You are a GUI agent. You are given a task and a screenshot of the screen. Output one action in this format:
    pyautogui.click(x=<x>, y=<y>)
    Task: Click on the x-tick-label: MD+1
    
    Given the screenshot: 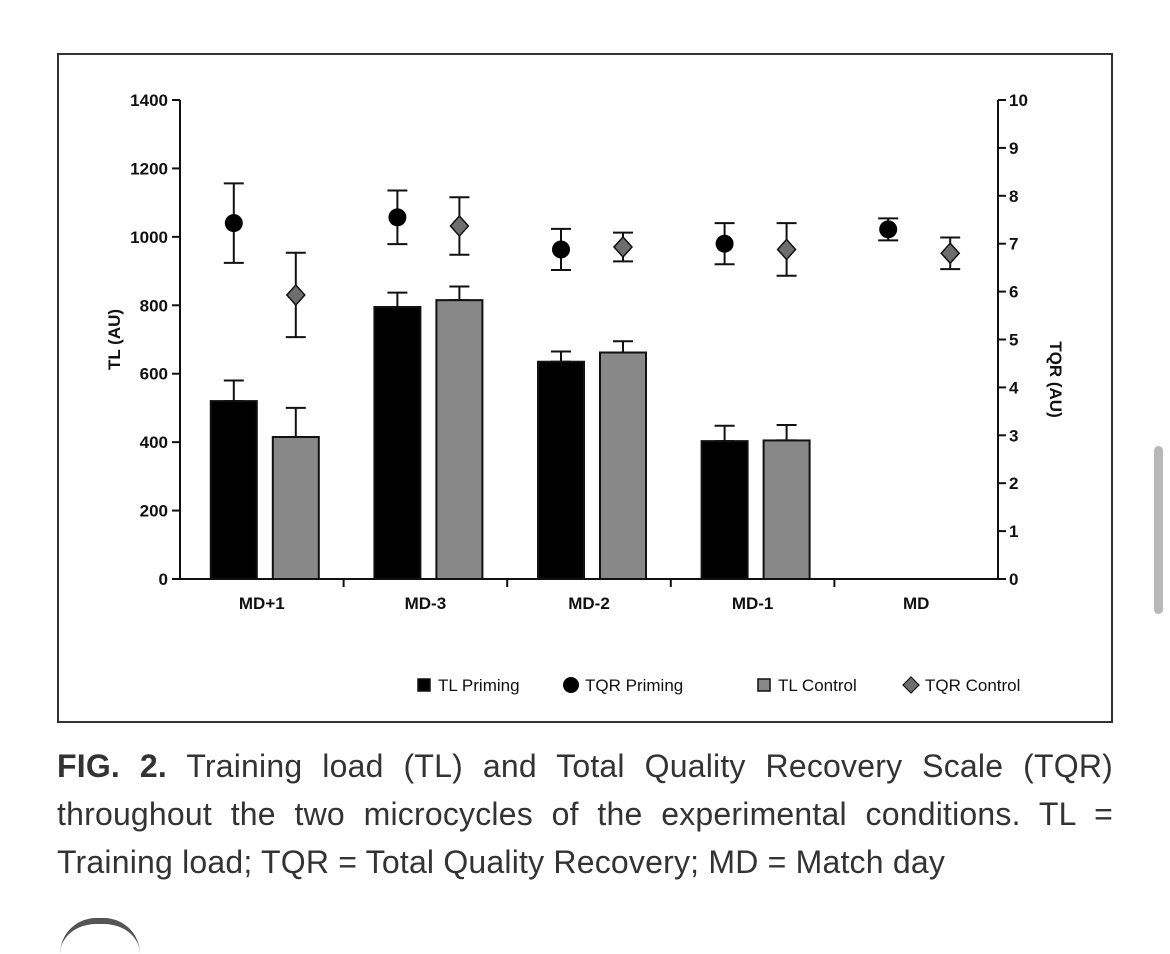 What is the action you would take?
    pyautogui.click(x=262, y=603)
    